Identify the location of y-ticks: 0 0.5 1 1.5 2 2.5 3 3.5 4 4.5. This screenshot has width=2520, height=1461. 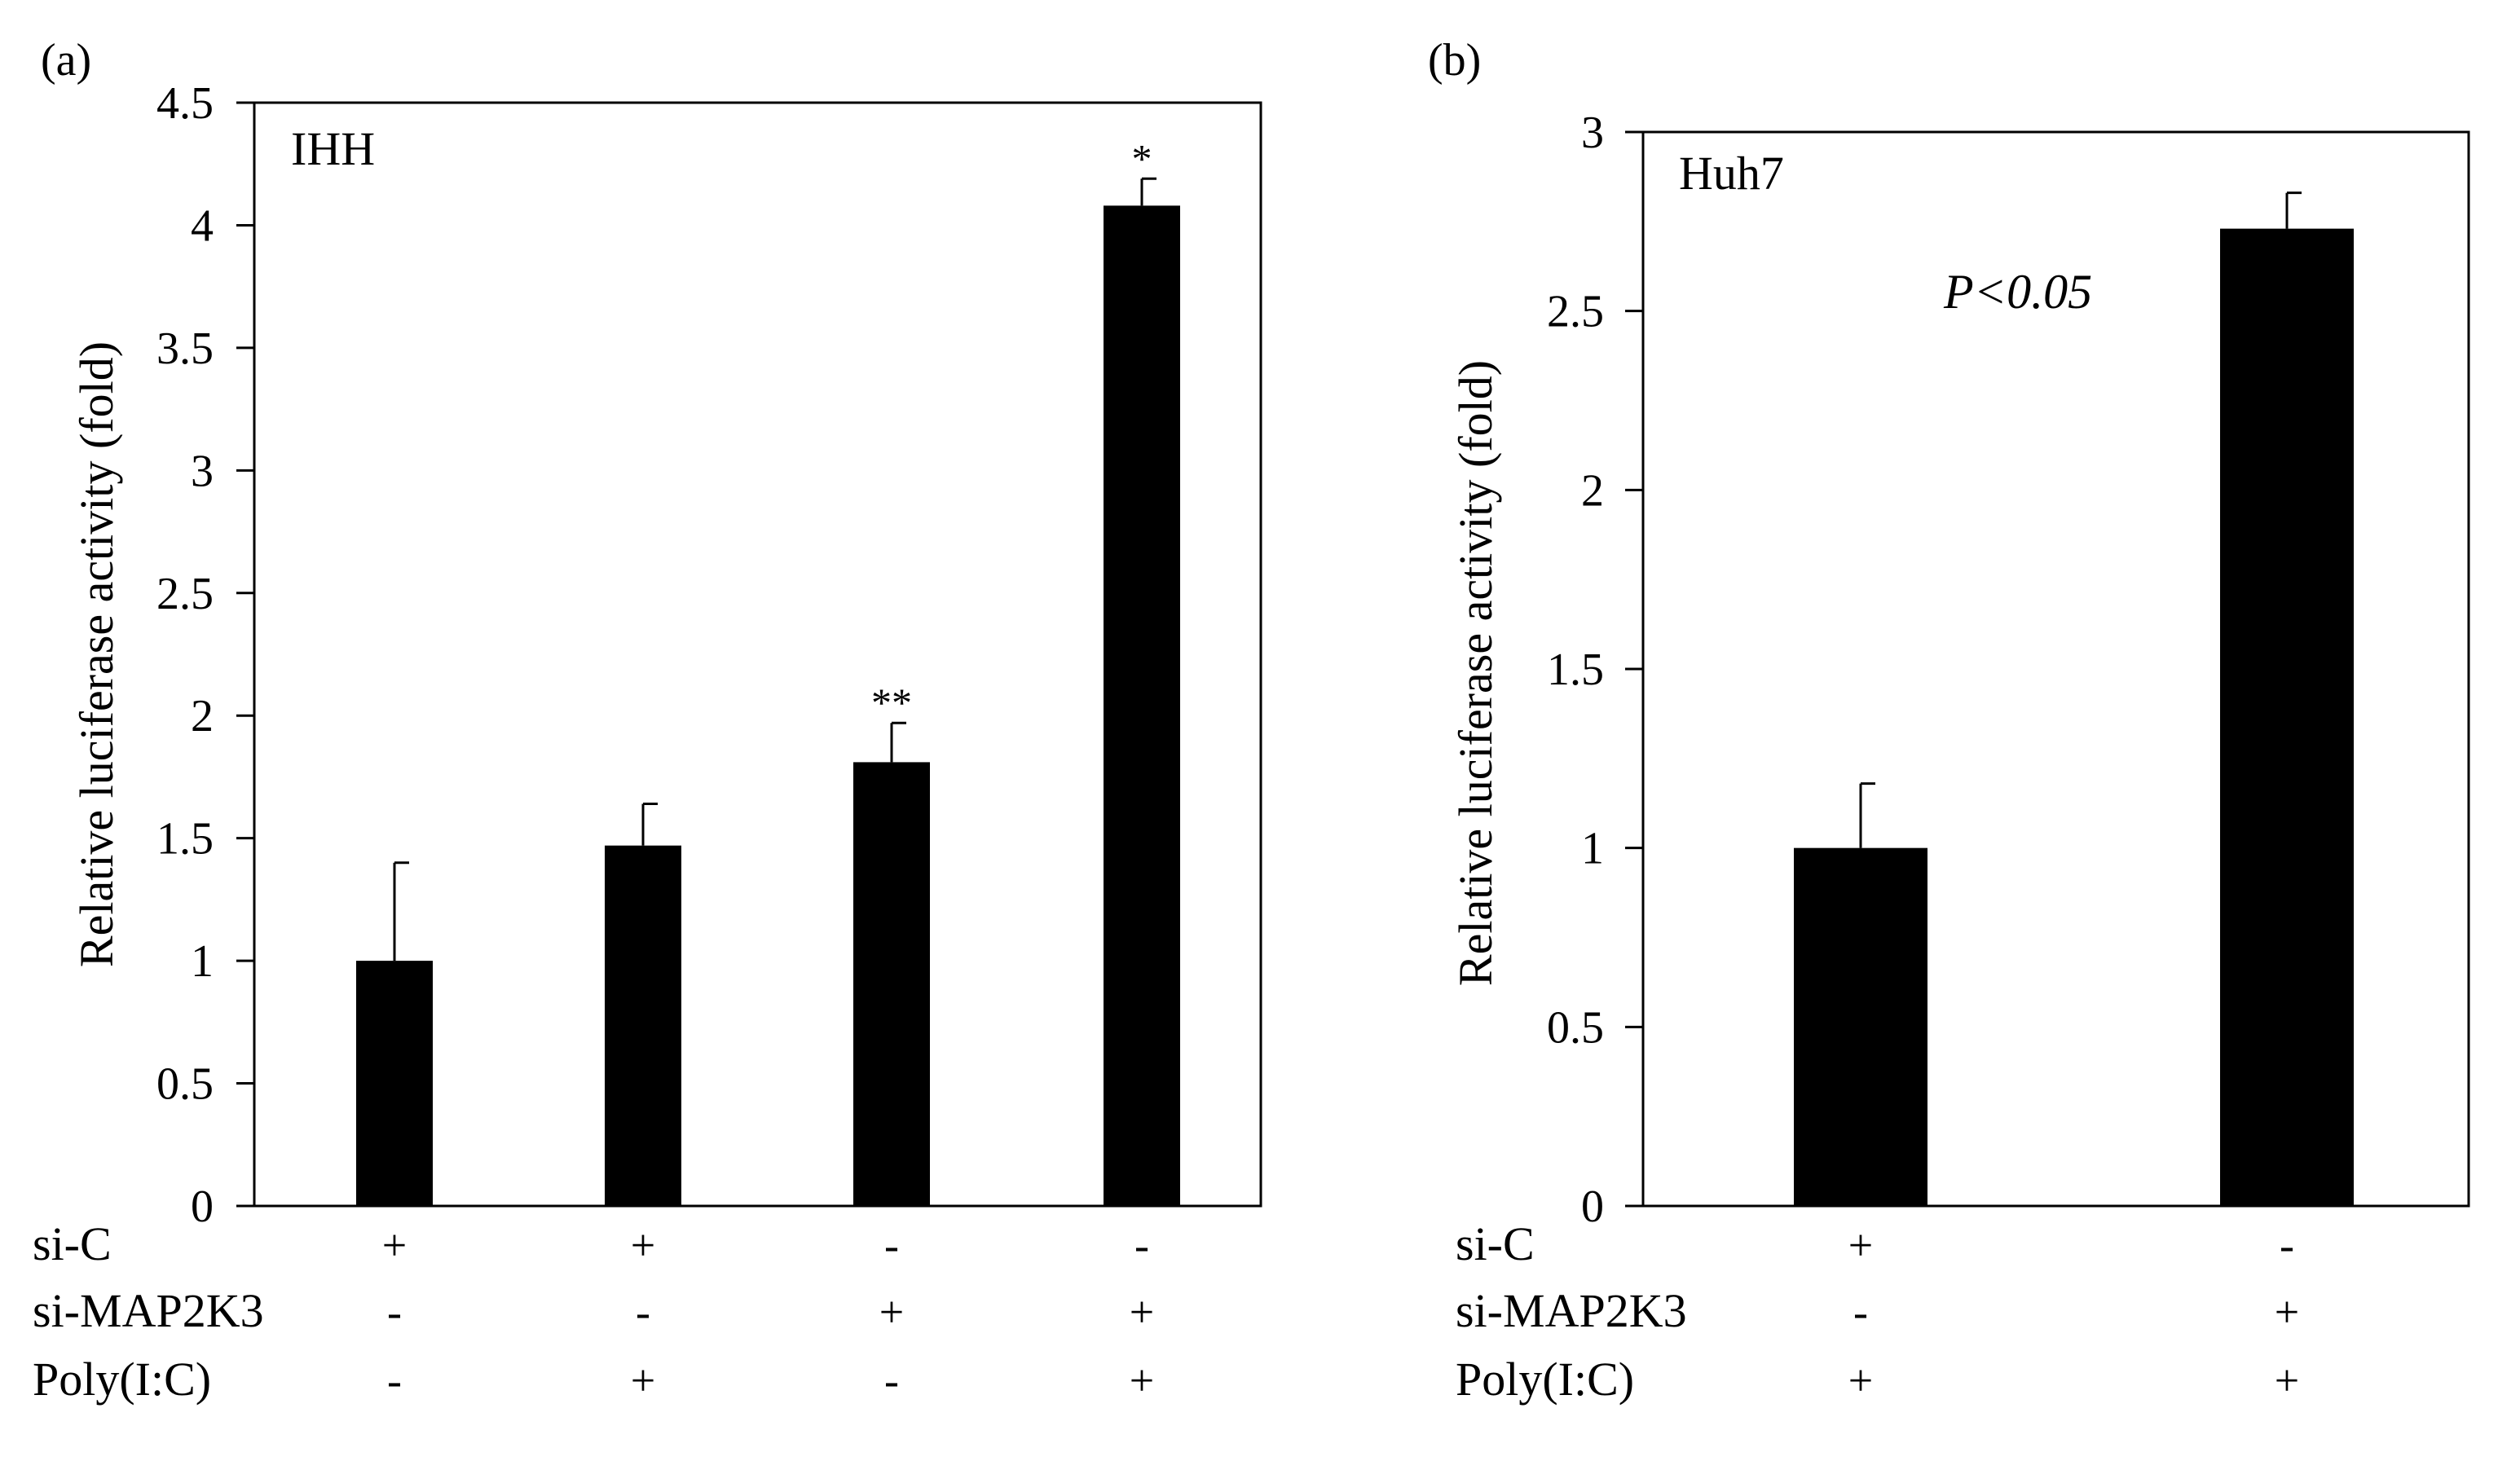
(205, 655).